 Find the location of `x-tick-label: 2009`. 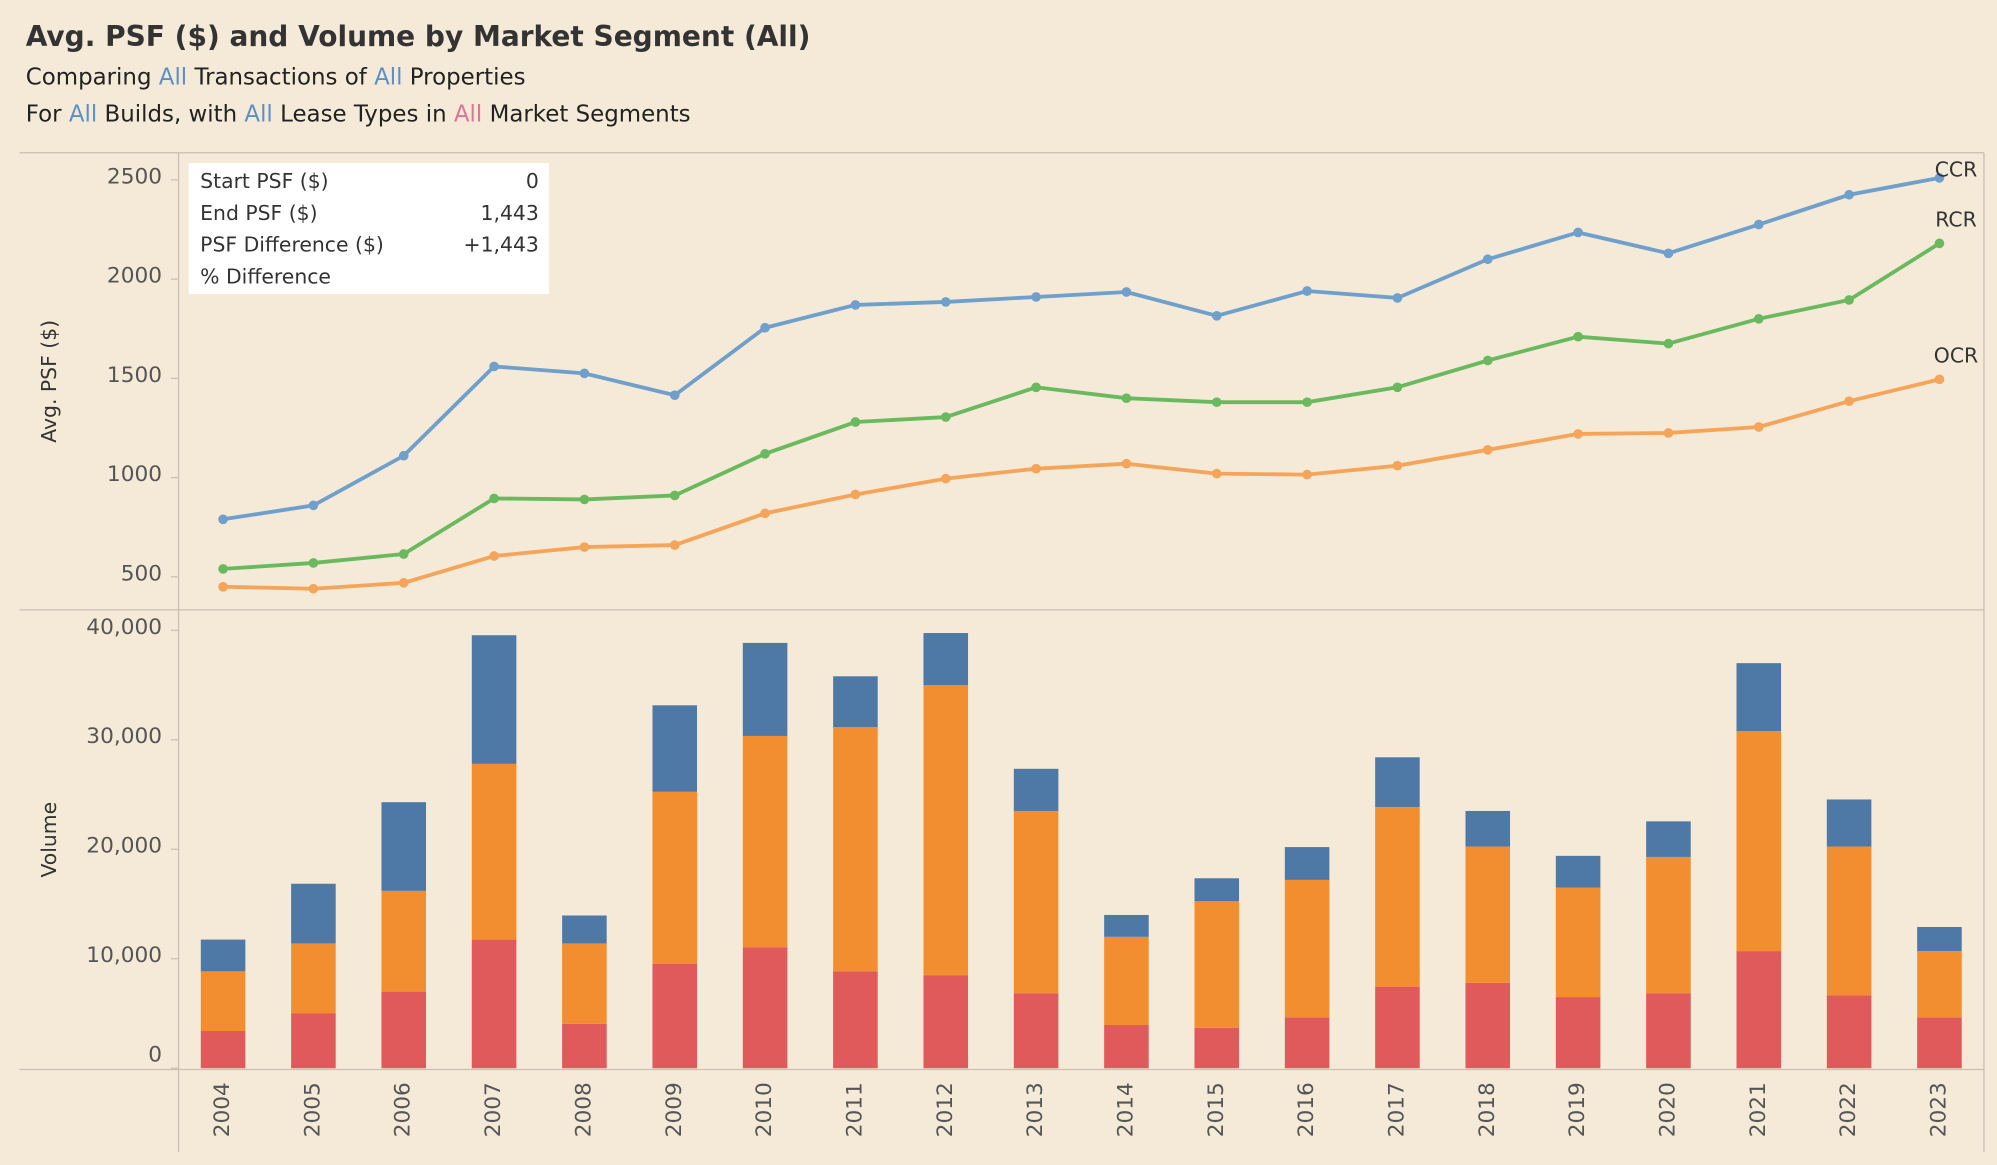

x-tick-label: 2009 is located at coordinates (674, 1109).